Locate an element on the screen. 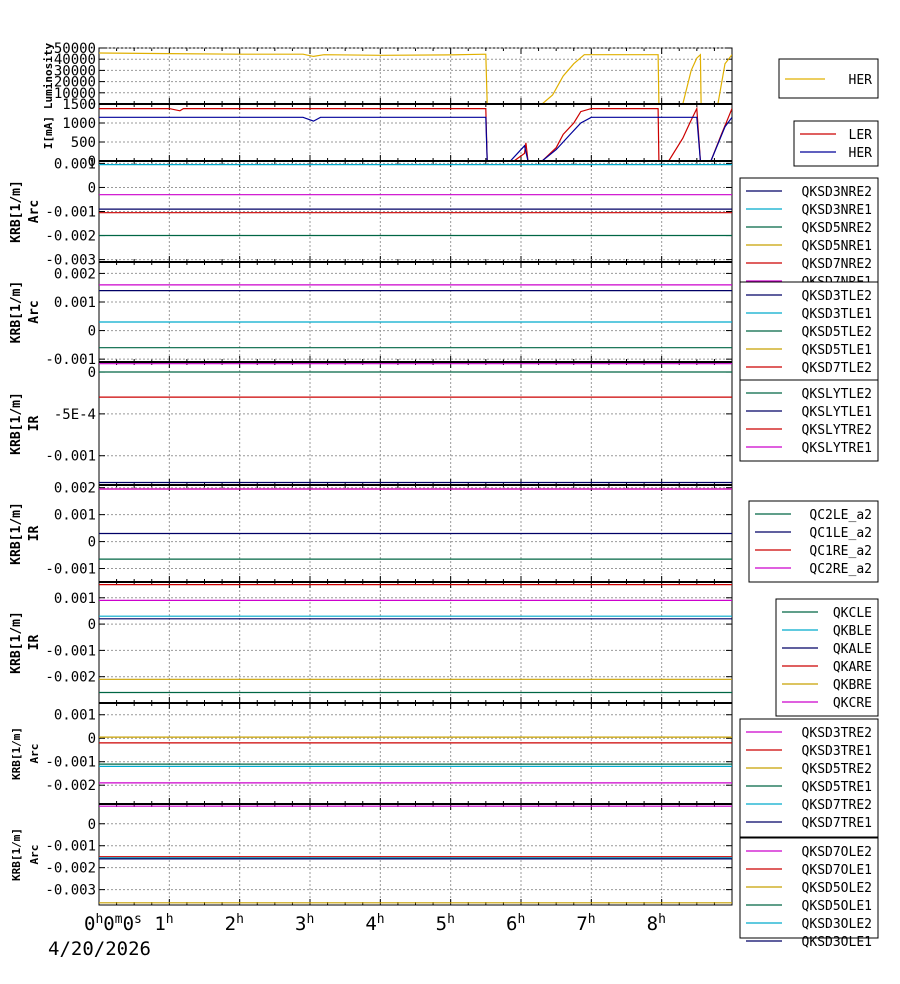 Image resolution: width=900 pixels, height=984 pixels. y-tick-label: 40000 is located at coordinates (75, 60).